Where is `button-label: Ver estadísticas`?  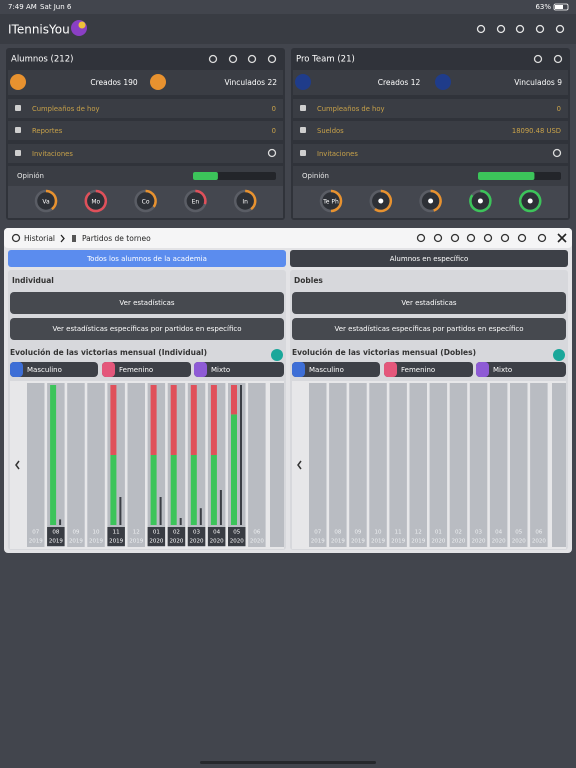
button-label: Ver estadísticas is located at coordinates (429, 303).